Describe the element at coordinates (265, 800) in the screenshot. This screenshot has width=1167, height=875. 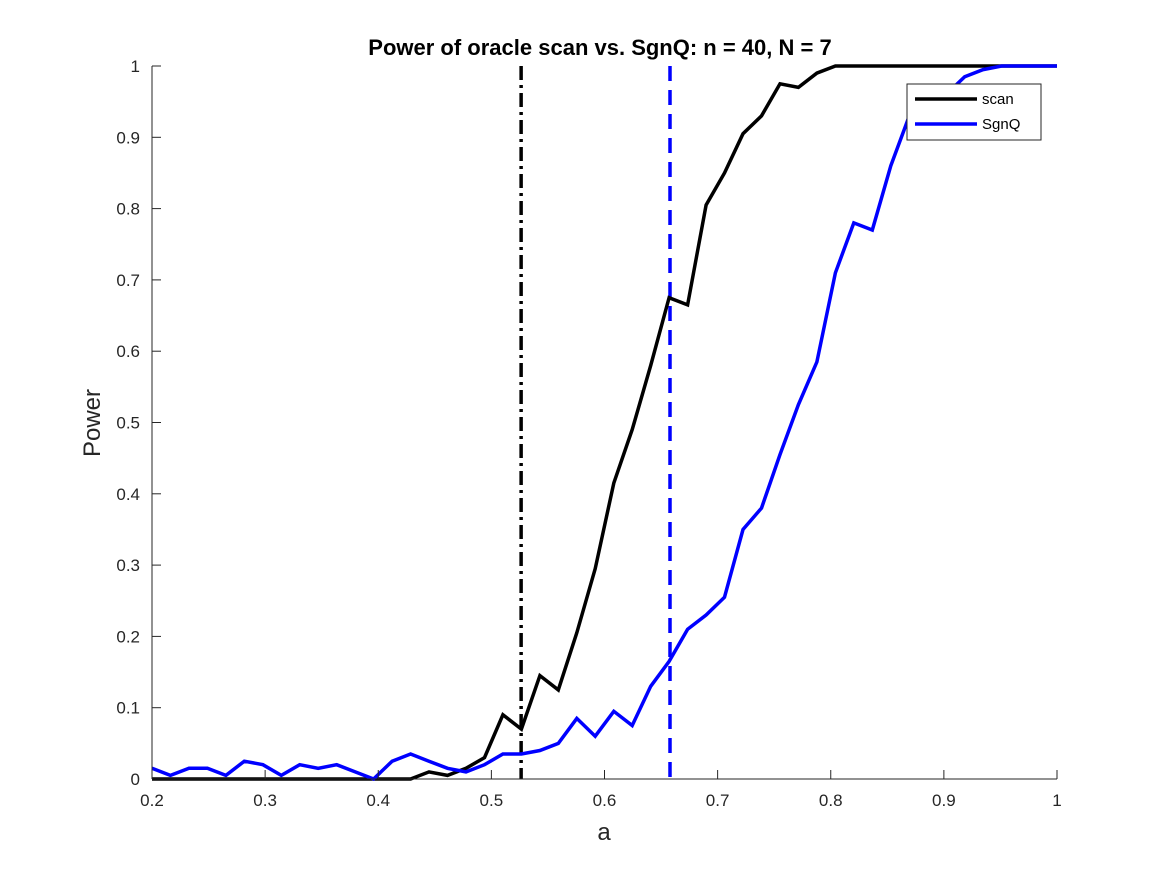
I see `x-tick-label: 0.3` at that location.